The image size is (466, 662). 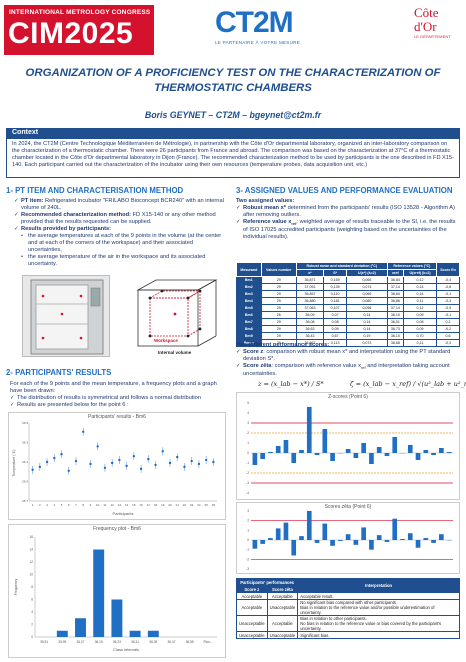 I want to click on ct2m-tagline: LE PARTENAIRE À VOTRE MESURE, so click(x=258, y=42).